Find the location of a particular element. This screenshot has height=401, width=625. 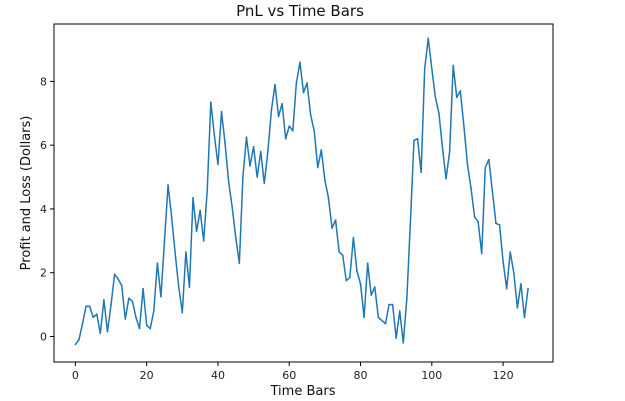

y-tick-label: 0 is located at coordinates (43, 336).